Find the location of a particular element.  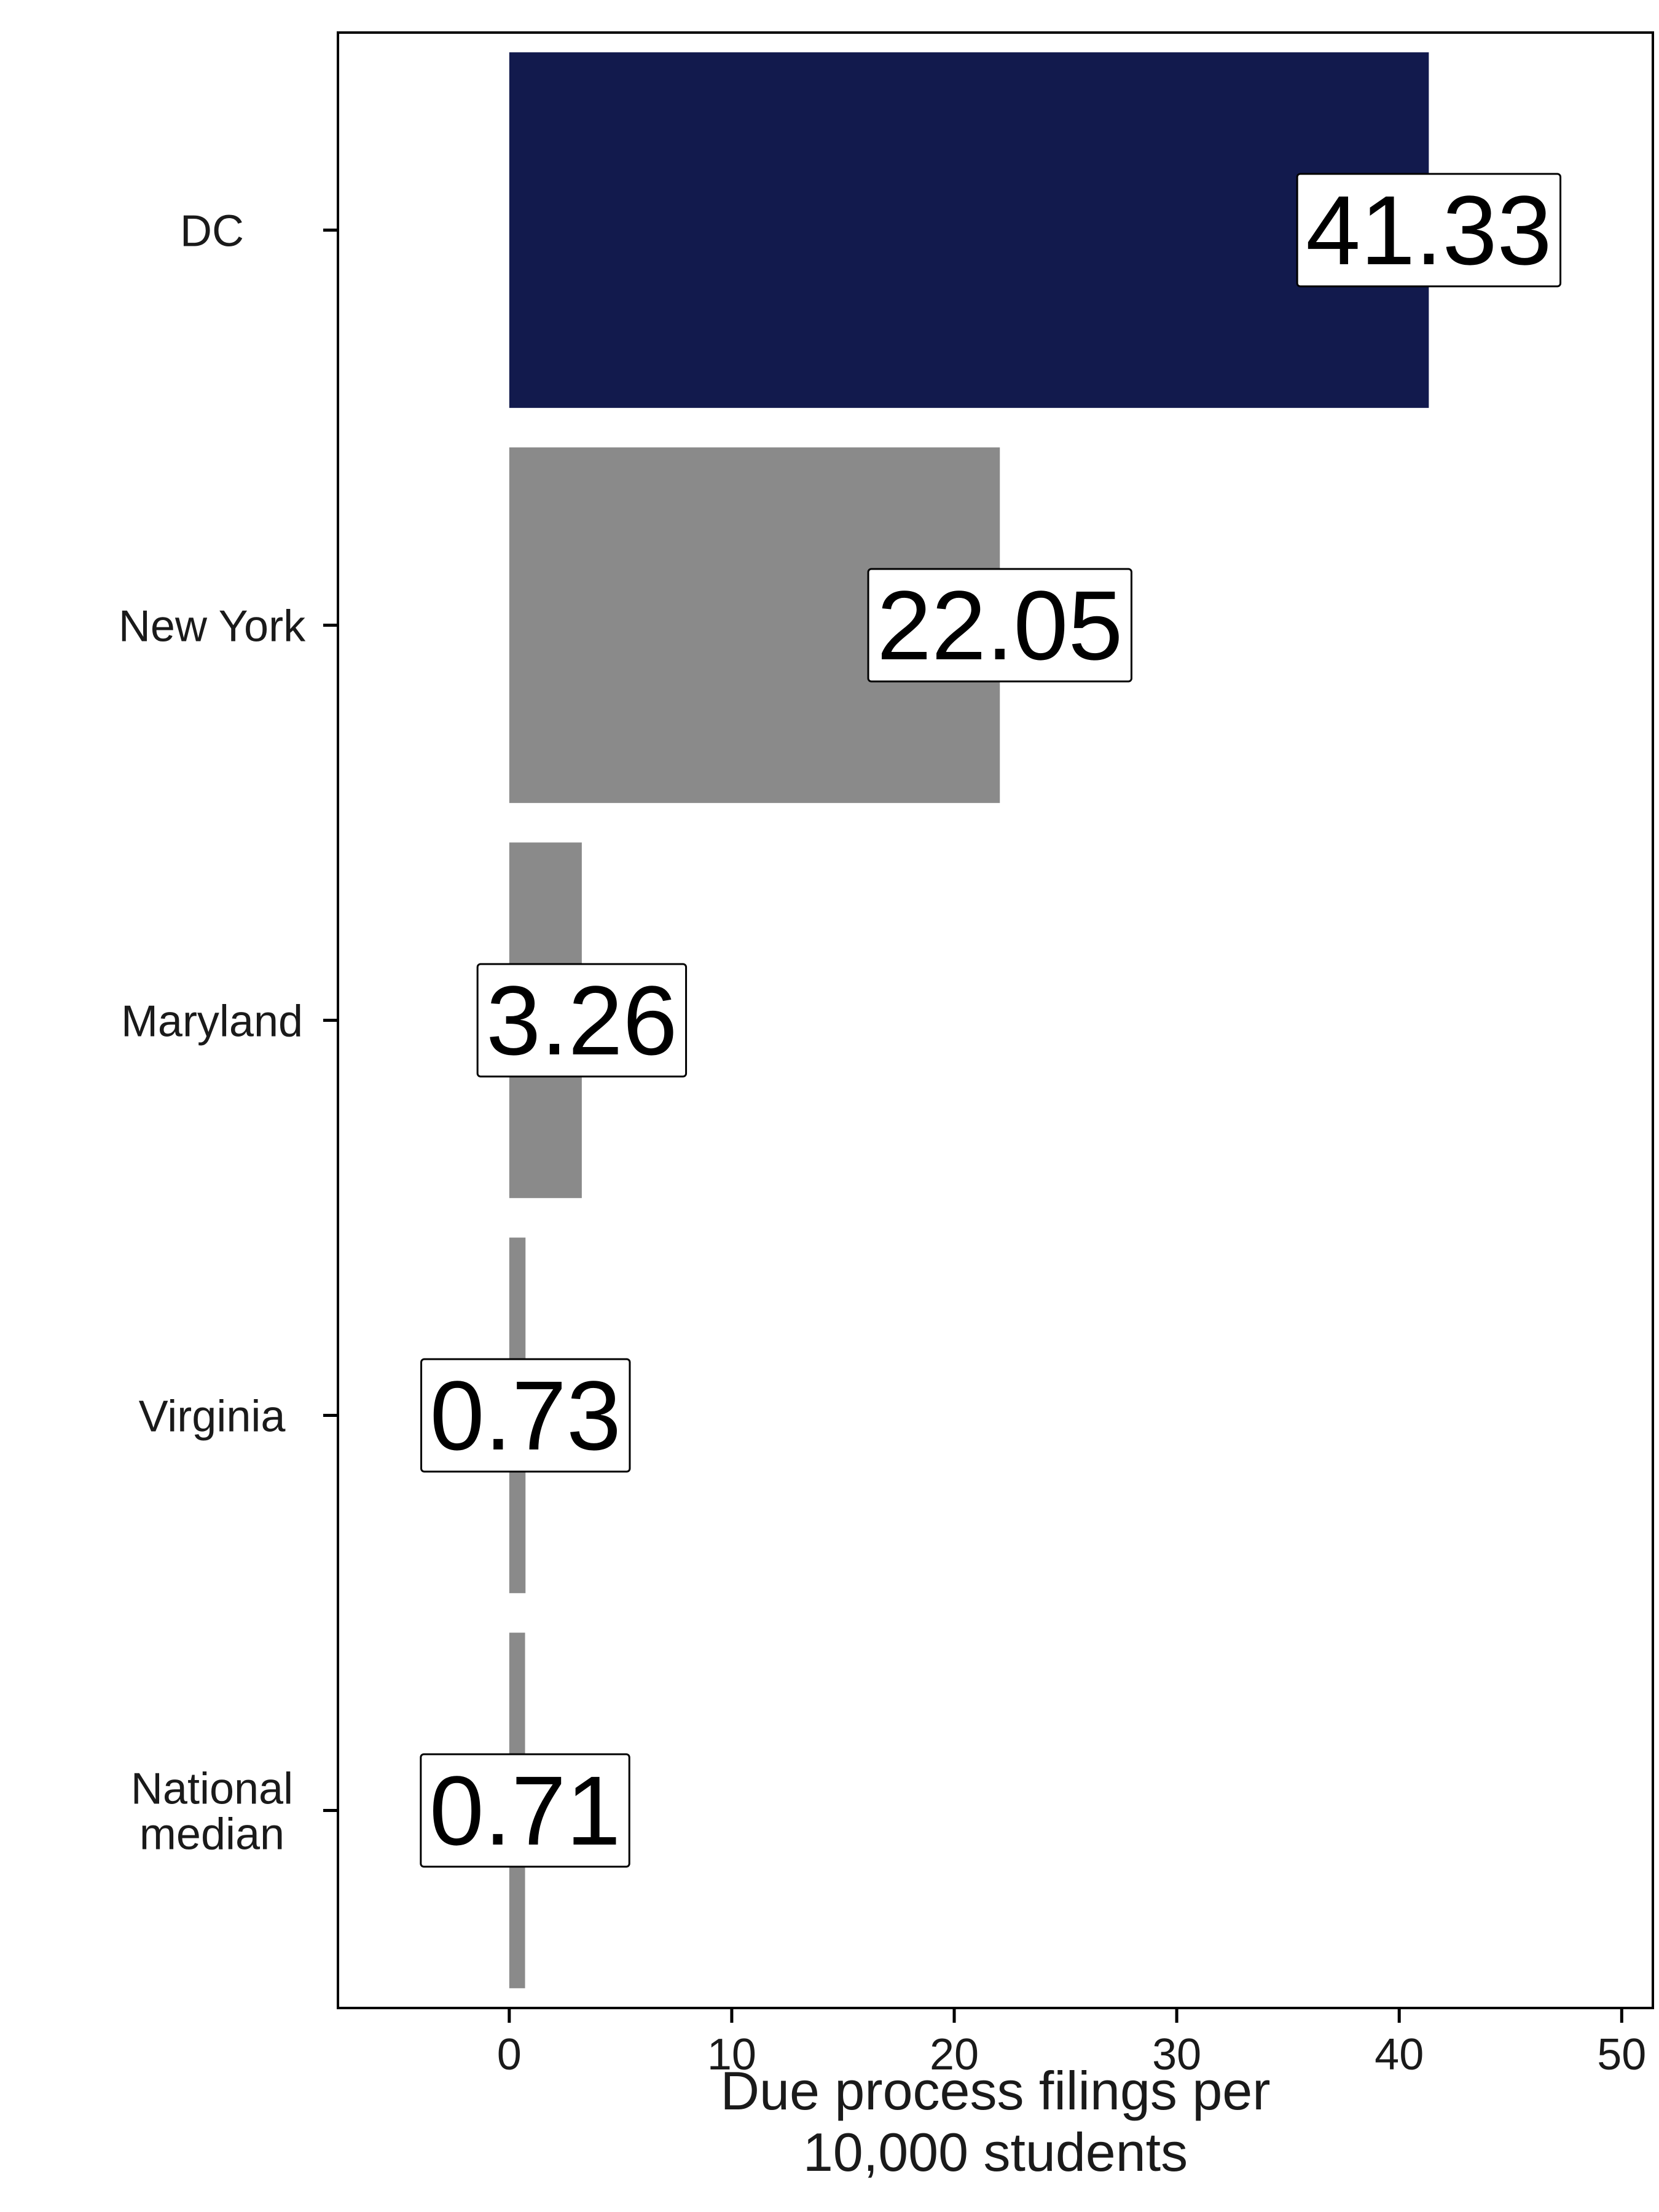

data-label: 0.73 is located at coordinates (525, 1415).